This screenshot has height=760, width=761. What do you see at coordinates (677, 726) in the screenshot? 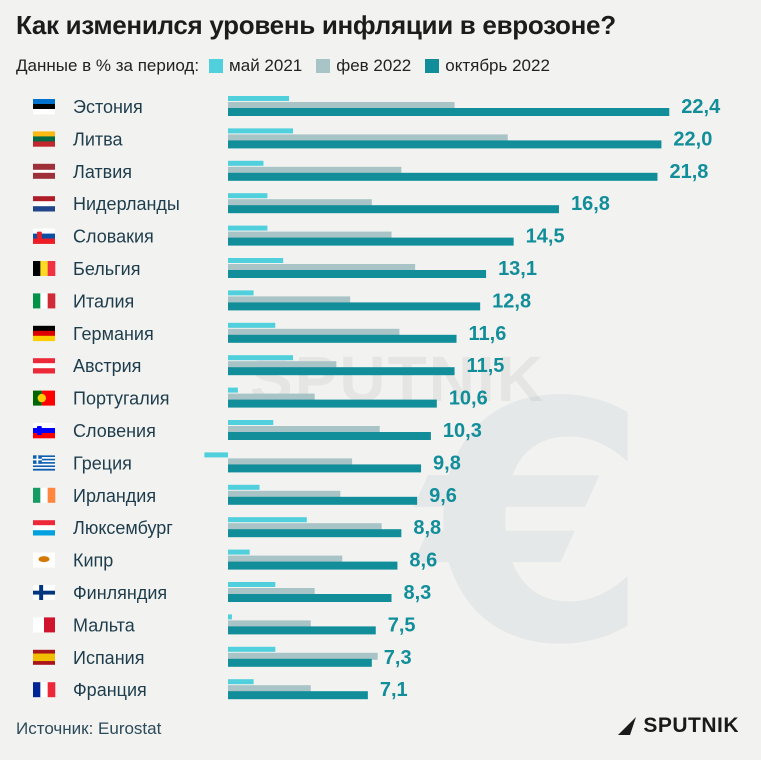
I see `sputnik-logo: SPUTNIK` at bounding box center [677, 726].